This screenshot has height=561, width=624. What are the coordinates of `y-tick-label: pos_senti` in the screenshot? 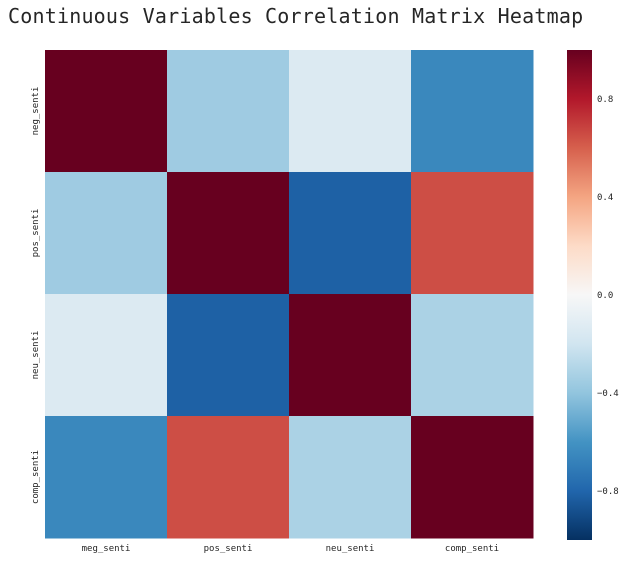 It's located at (36, 233).